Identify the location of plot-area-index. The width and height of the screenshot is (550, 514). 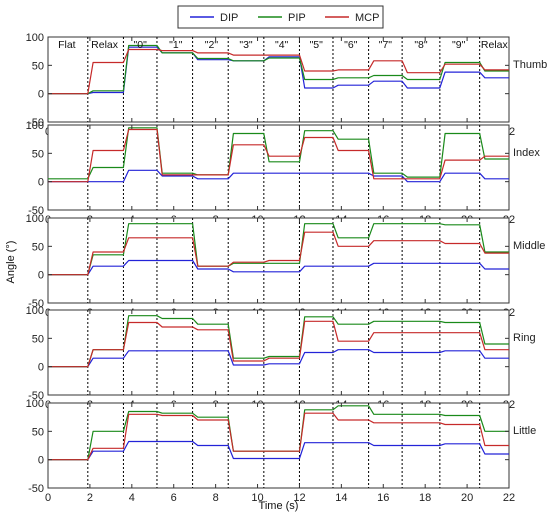
(278, 167).